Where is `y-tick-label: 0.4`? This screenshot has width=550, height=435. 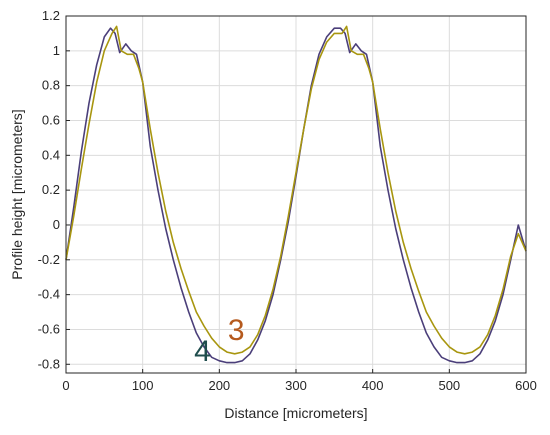
y-tick-label: 0.4 is located at coordinates (51, 154).